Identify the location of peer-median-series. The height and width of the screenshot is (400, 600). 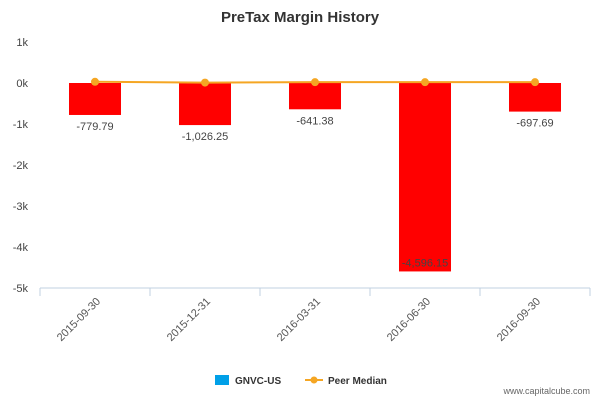
(315, 82).